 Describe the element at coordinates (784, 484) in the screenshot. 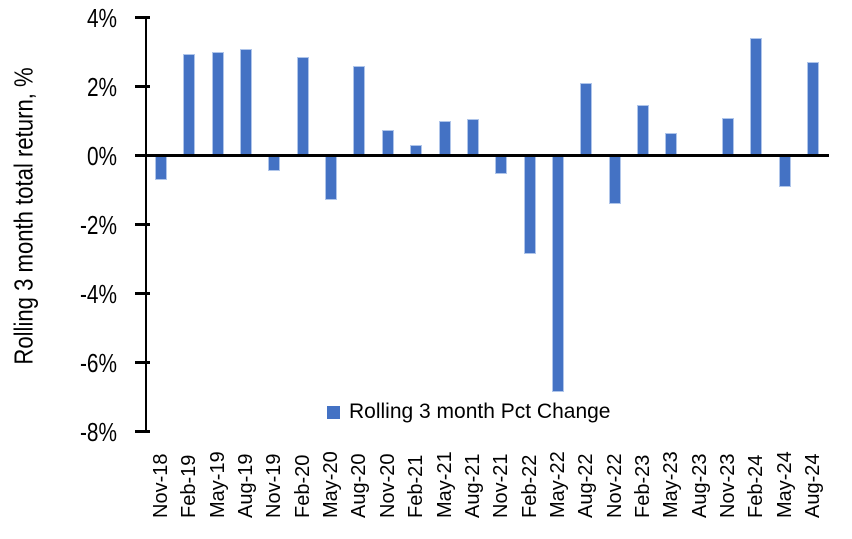

I see `x-axis-tick-label: May-24` at that location.